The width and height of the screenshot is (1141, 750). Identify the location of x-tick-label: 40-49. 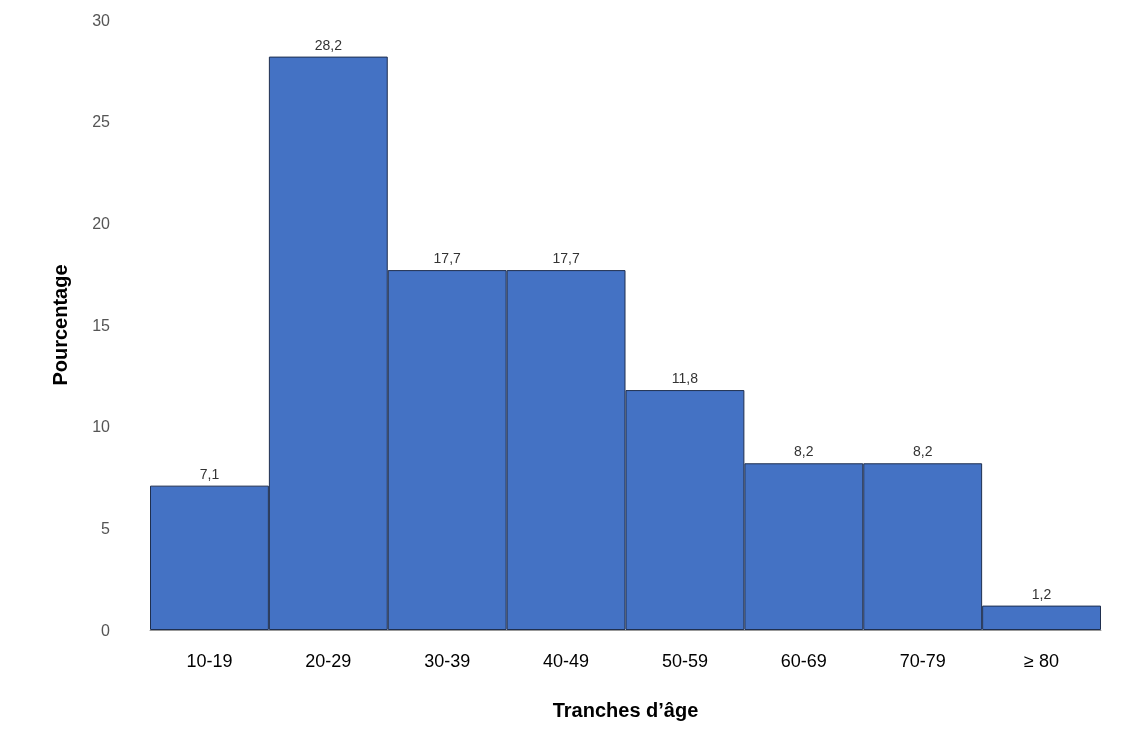
(566, 661).